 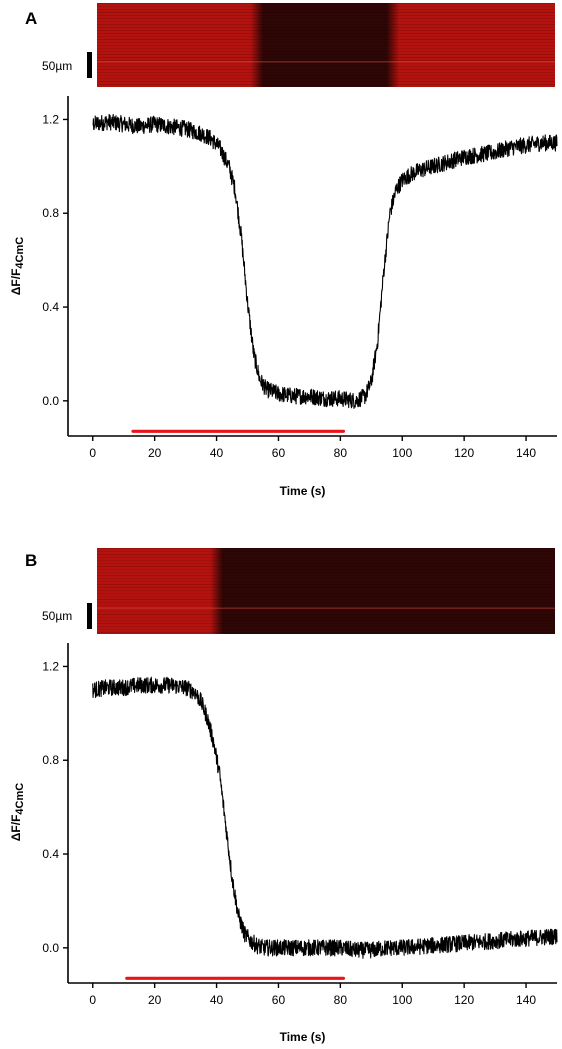 I want to click on panel-b-kymograph, so click(x=326, y=591).